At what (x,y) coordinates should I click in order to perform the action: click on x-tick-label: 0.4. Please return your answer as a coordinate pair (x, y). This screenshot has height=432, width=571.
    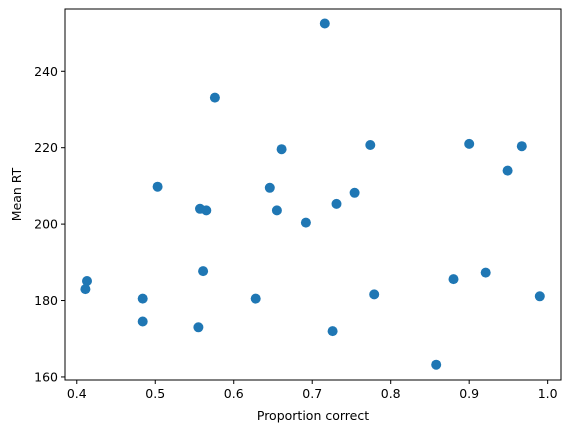
    Looking at the image, I should click on (77, 393).